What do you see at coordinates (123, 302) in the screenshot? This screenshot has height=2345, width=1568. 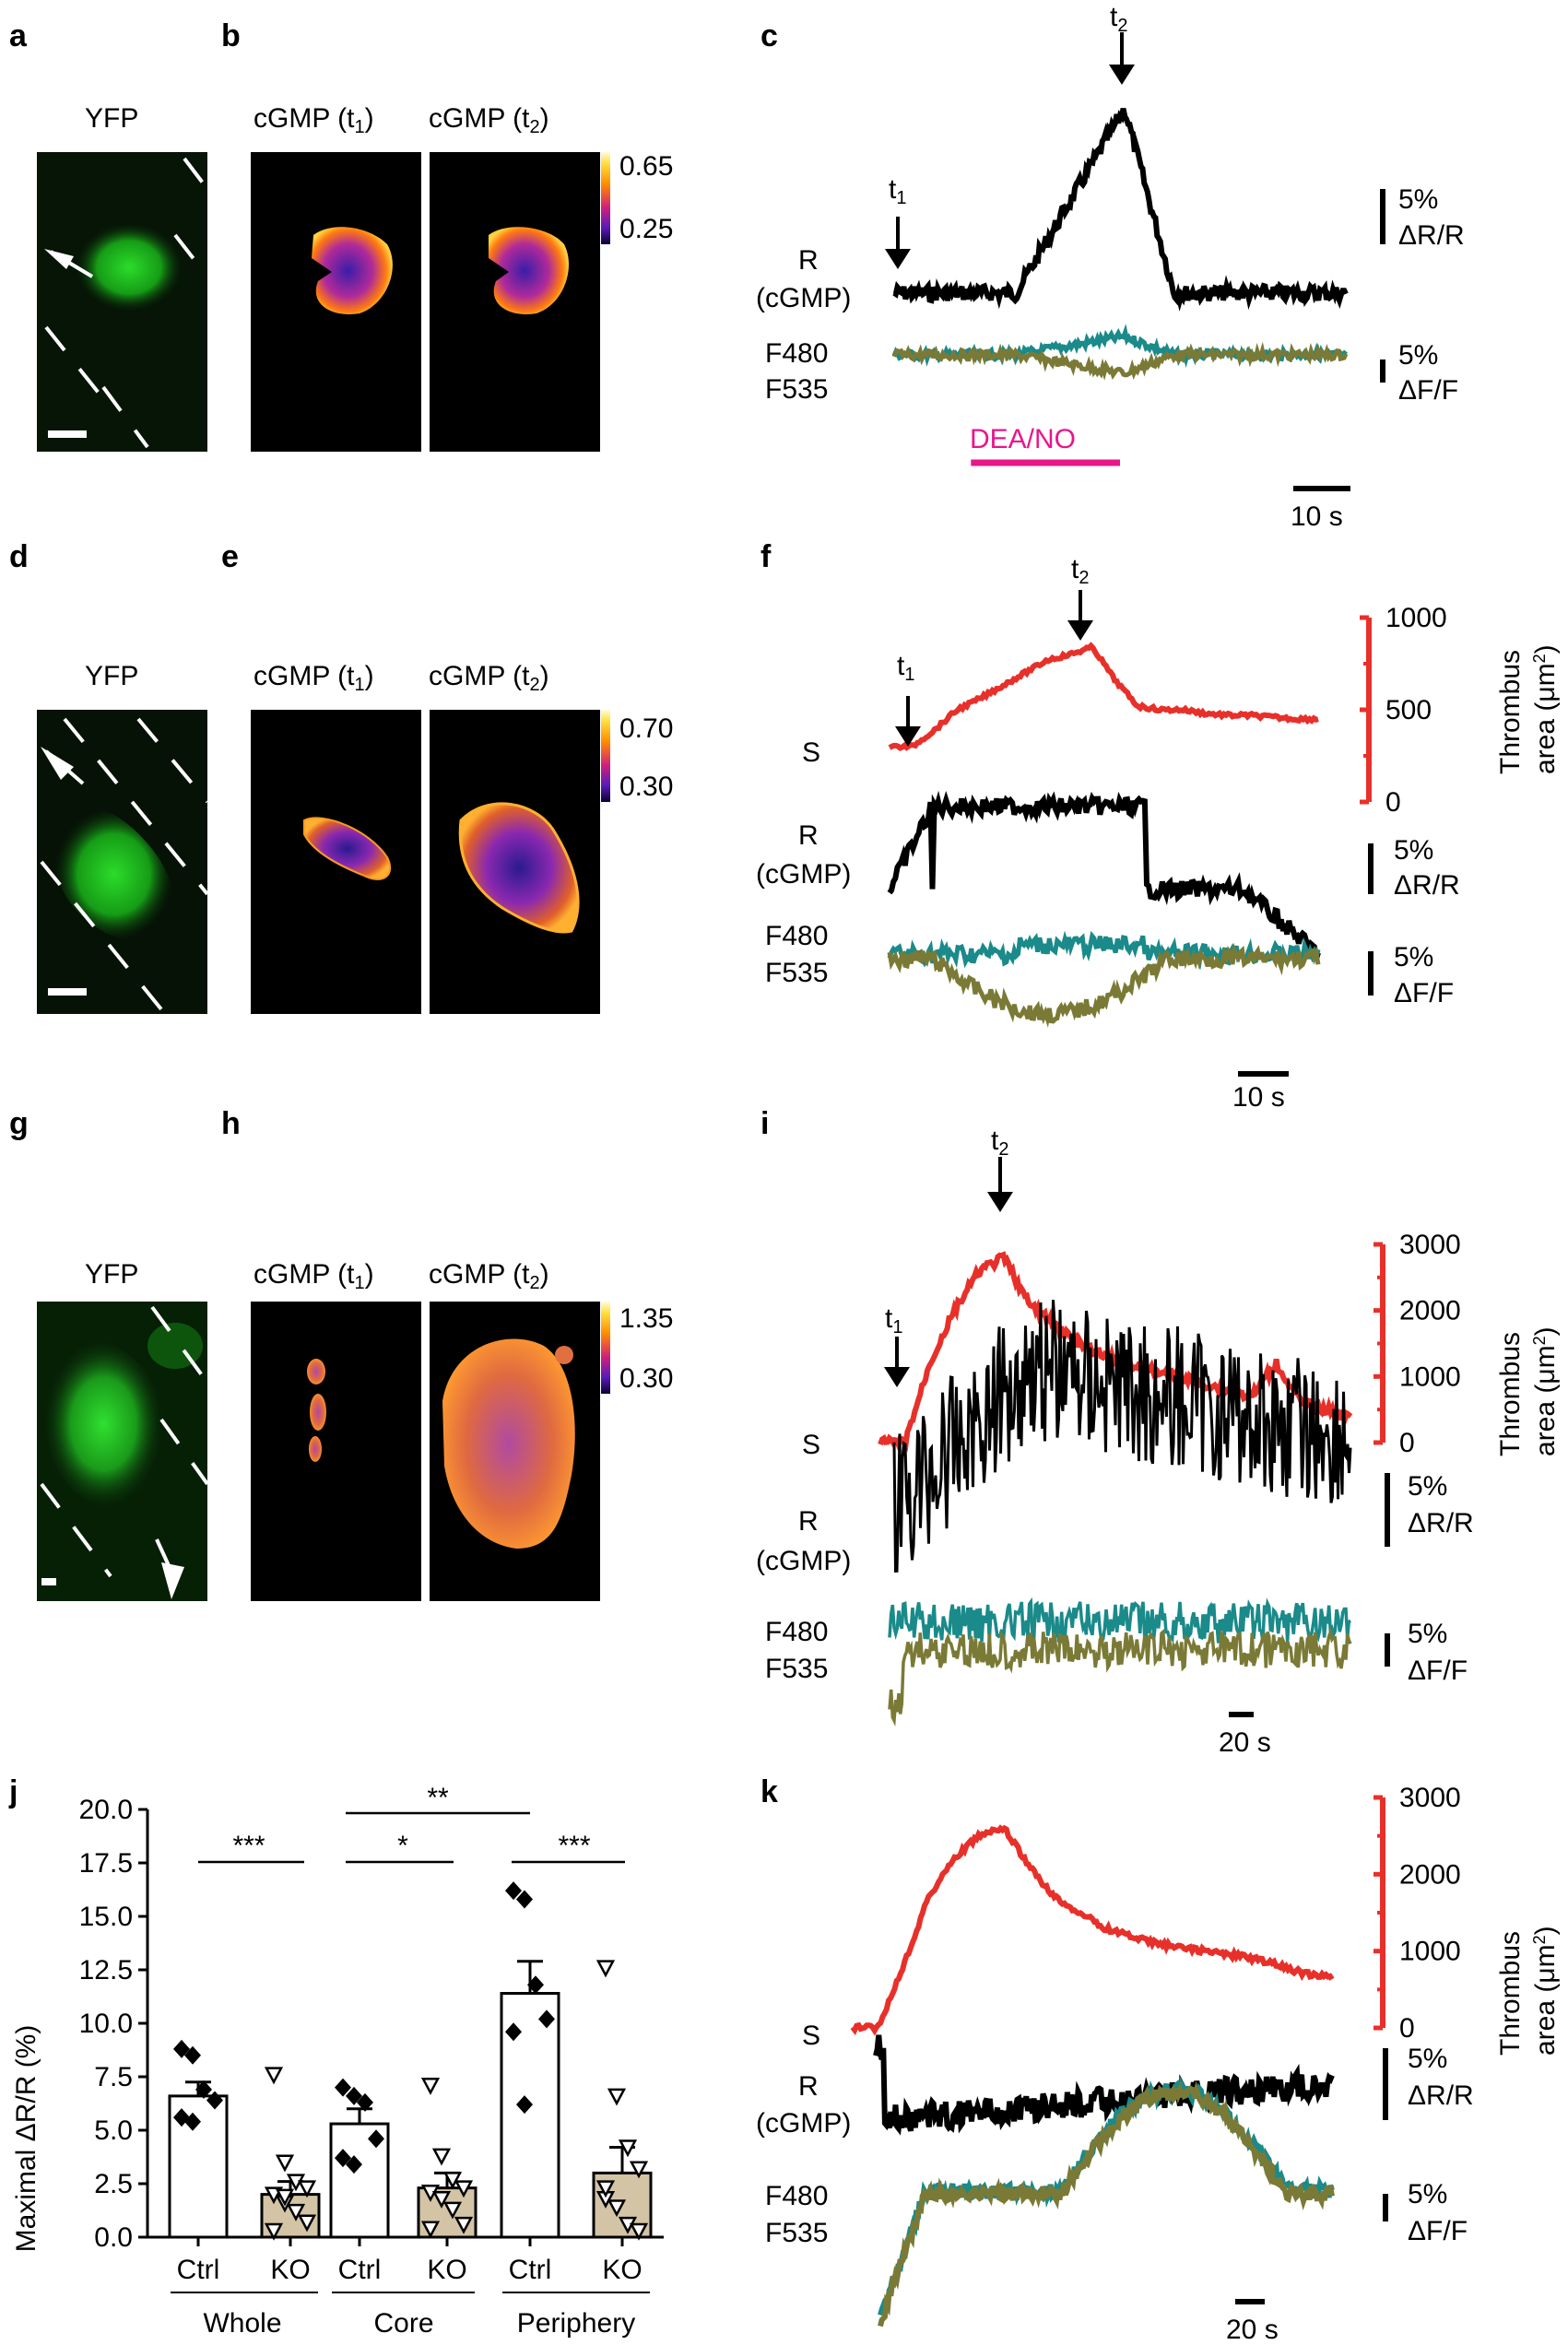 I see `yfp-image-a` at bounding box center [123, 302].